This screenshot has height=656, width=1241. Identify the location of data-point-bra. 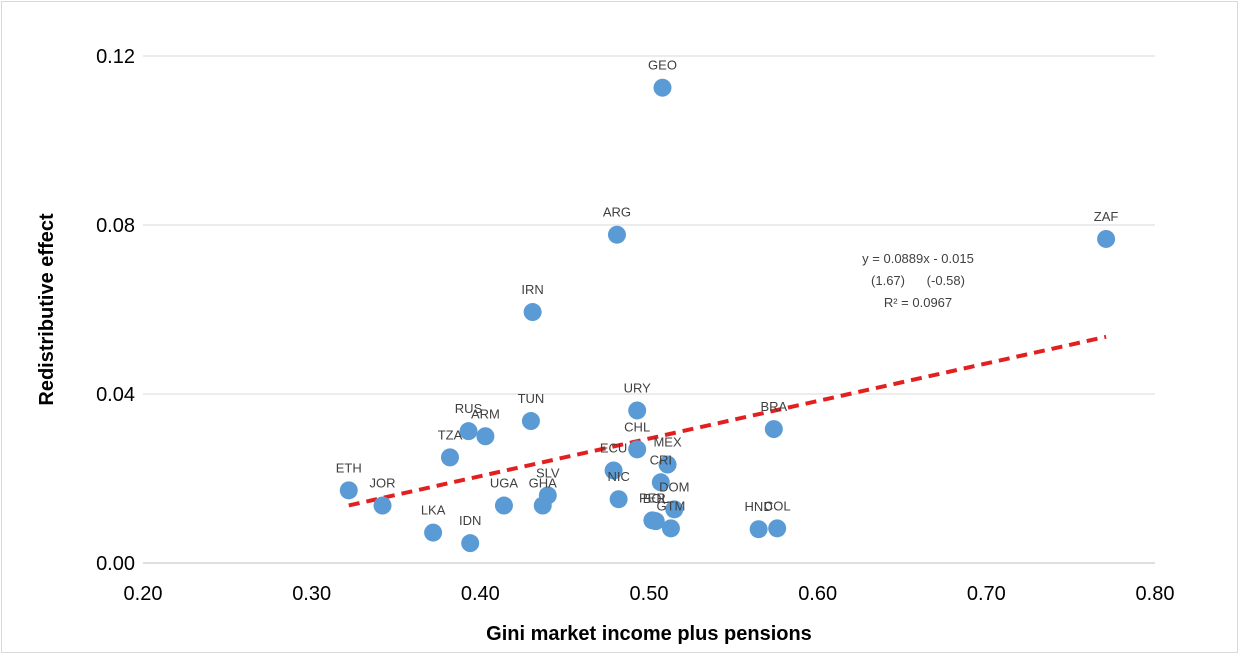
(773, 429).